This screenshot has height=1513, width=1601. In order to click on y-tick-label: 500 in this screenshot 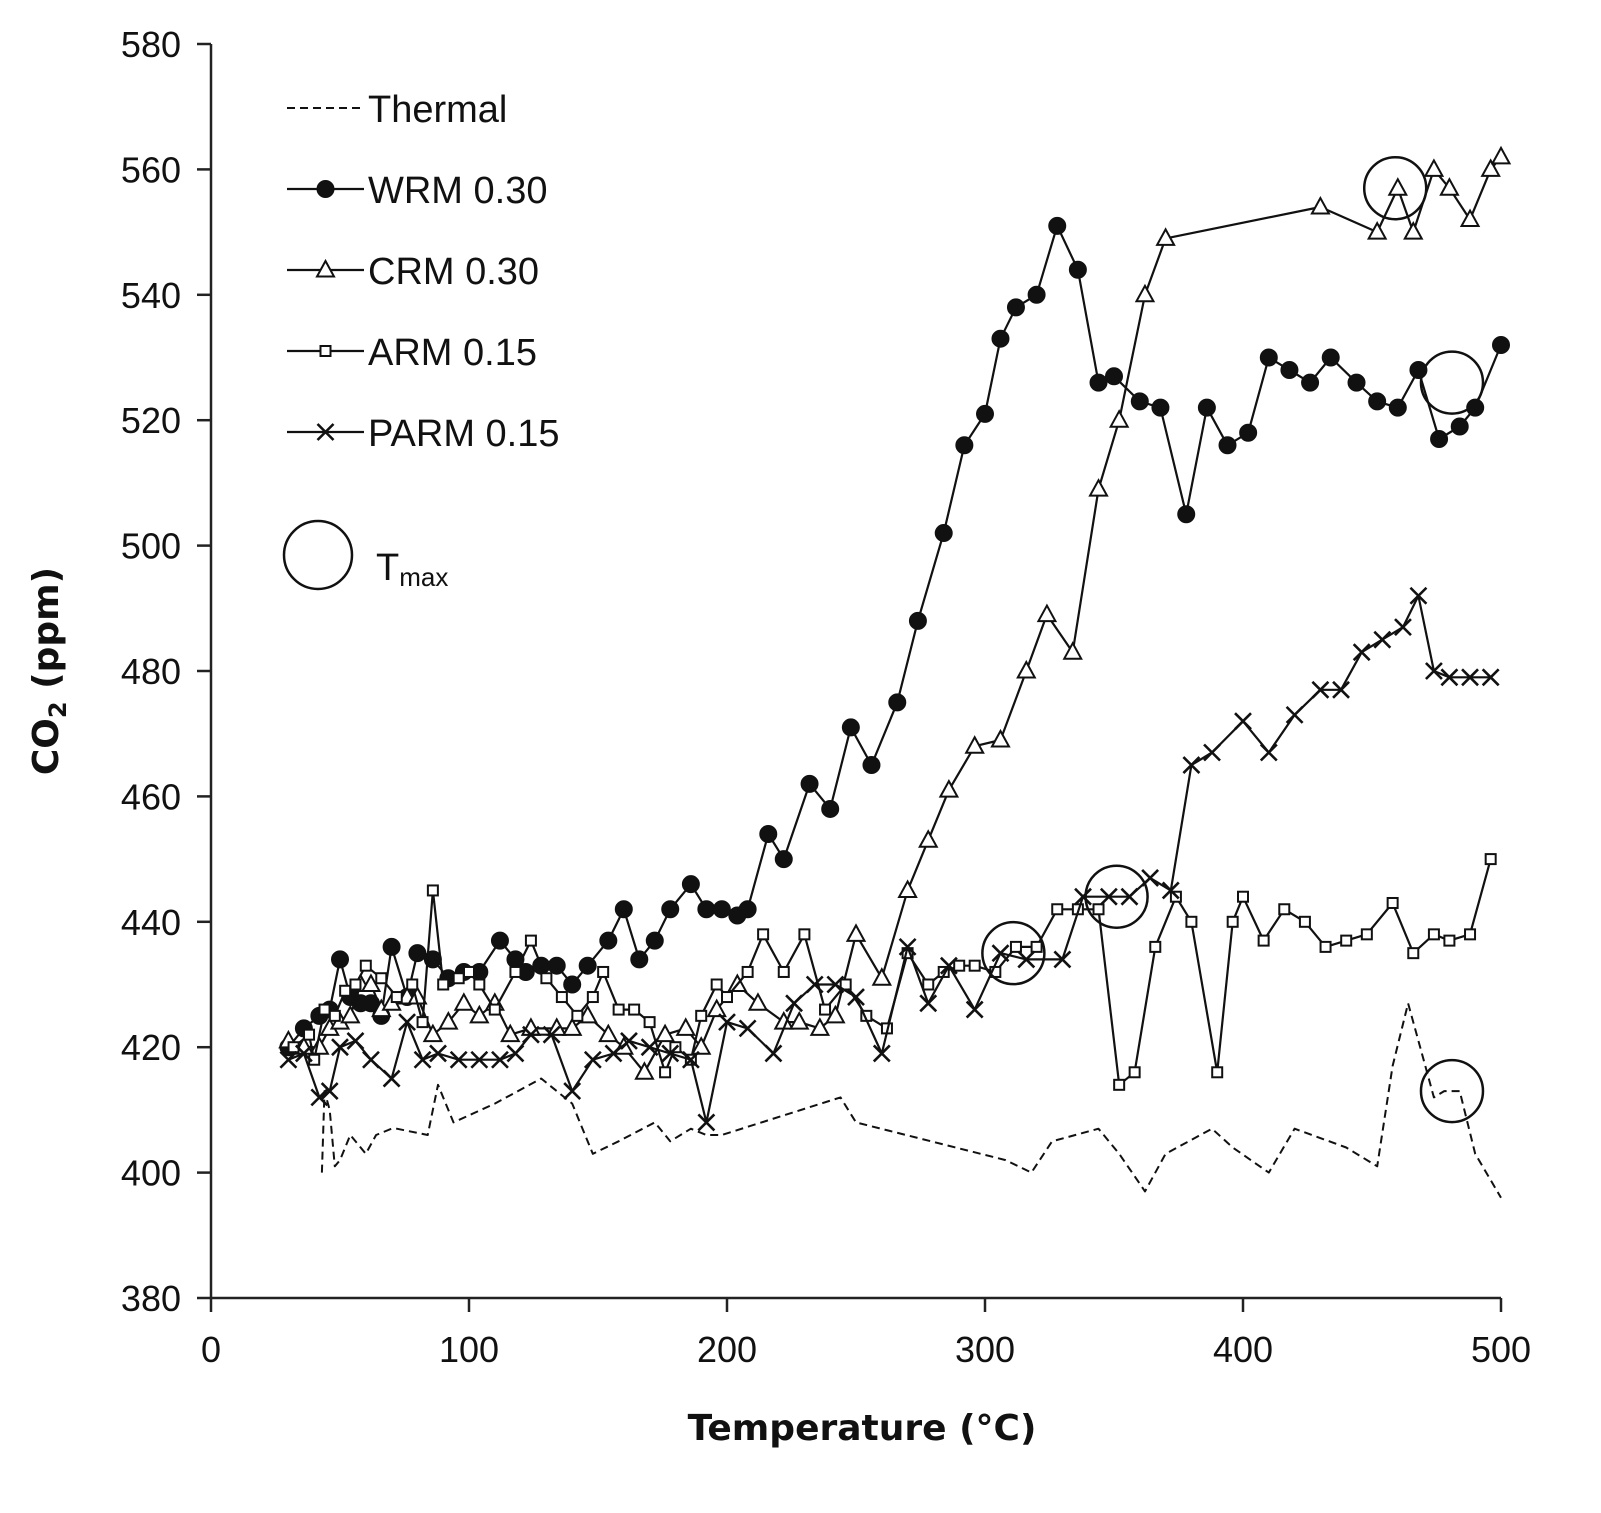, I will do `click(151, 546)`.